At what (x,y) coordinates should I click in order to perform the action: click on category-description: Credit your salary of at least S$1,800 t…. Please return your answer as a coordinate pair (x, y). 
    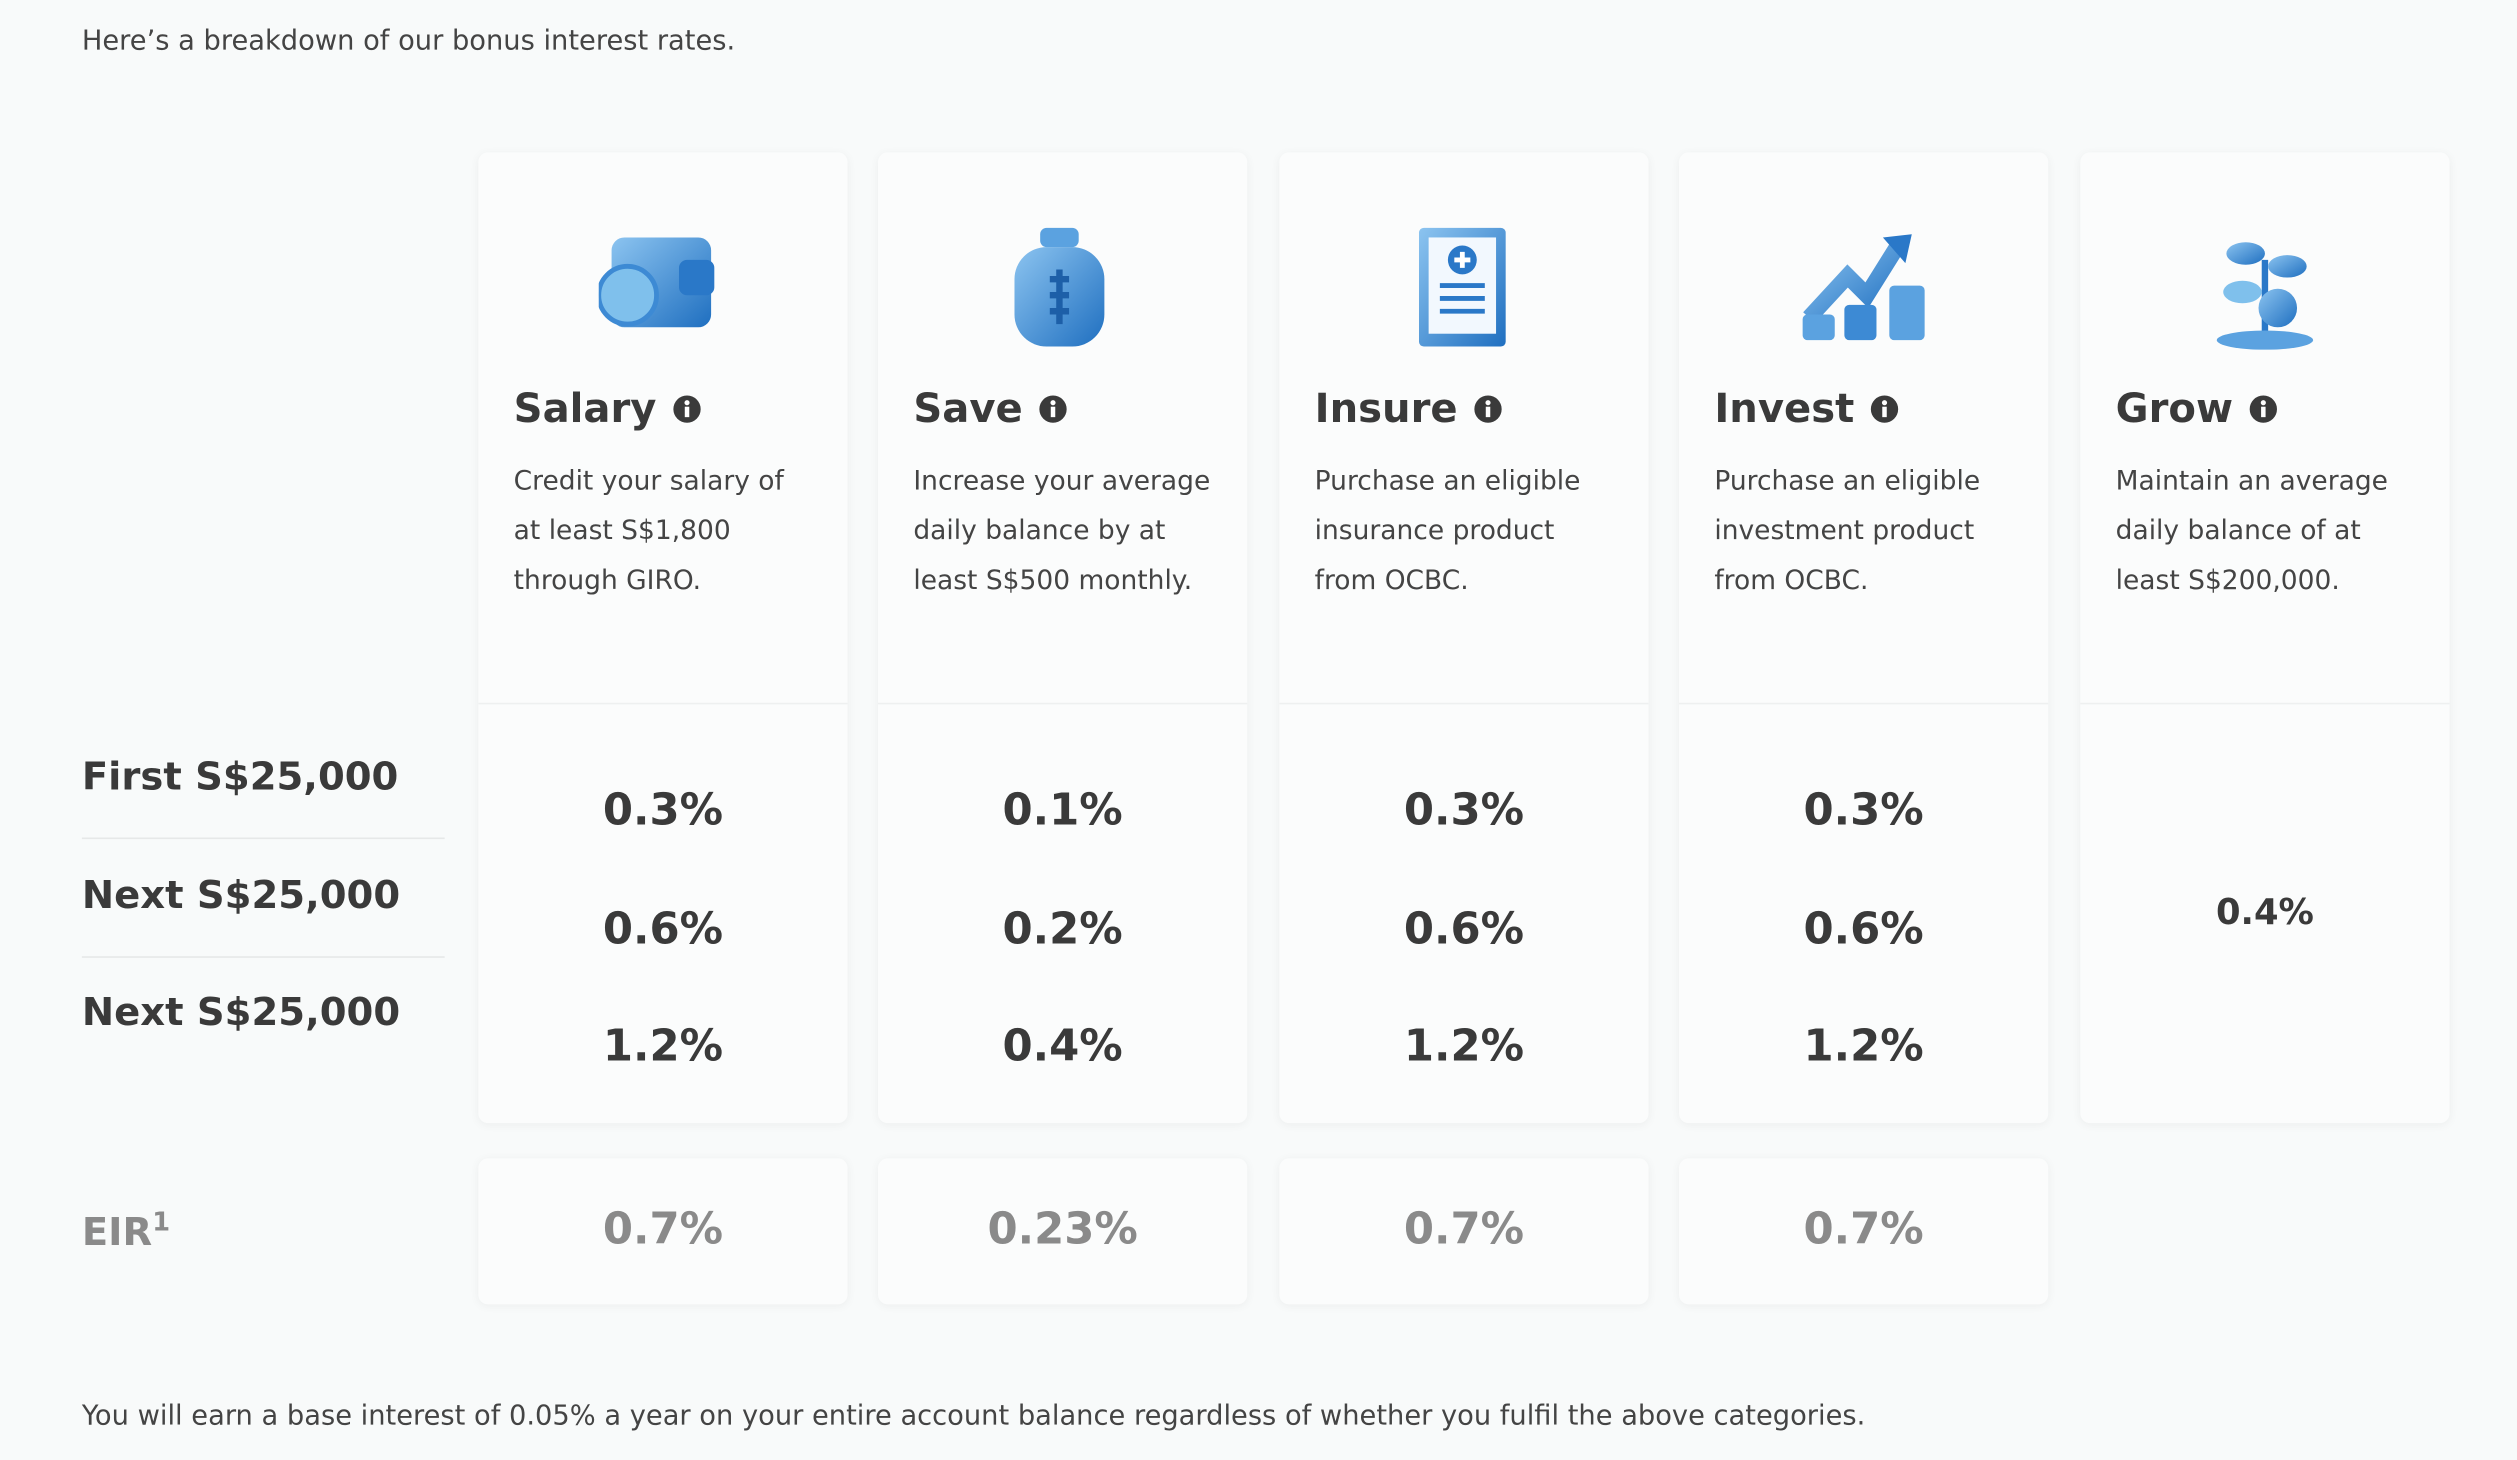
    Looking at the image, I should click on (648, 530).